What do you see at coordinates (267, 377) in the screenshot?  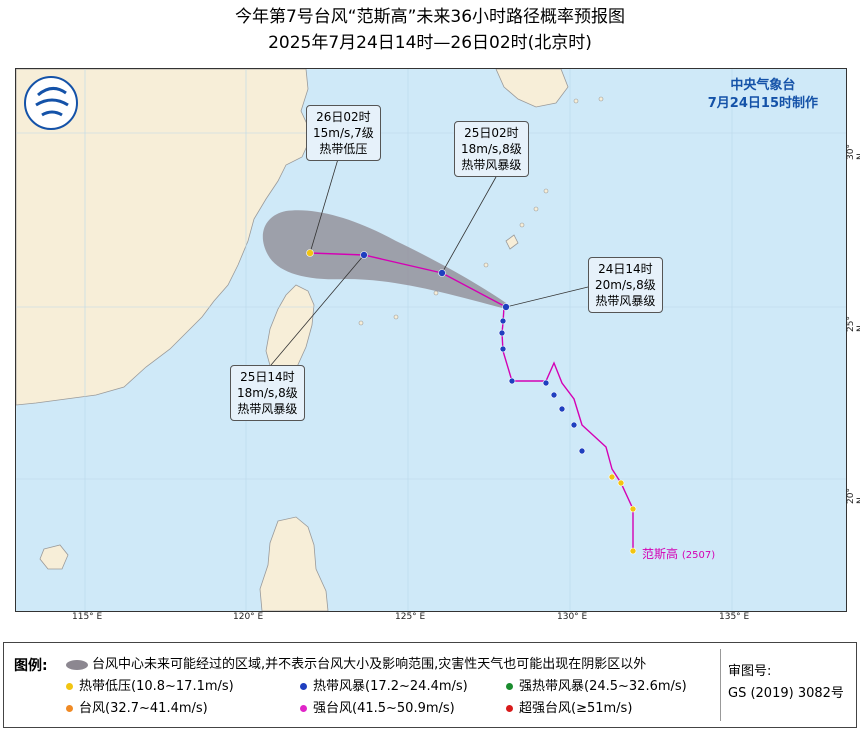 I see `callout-time: 25日14时` at bounding box center [267, 377].